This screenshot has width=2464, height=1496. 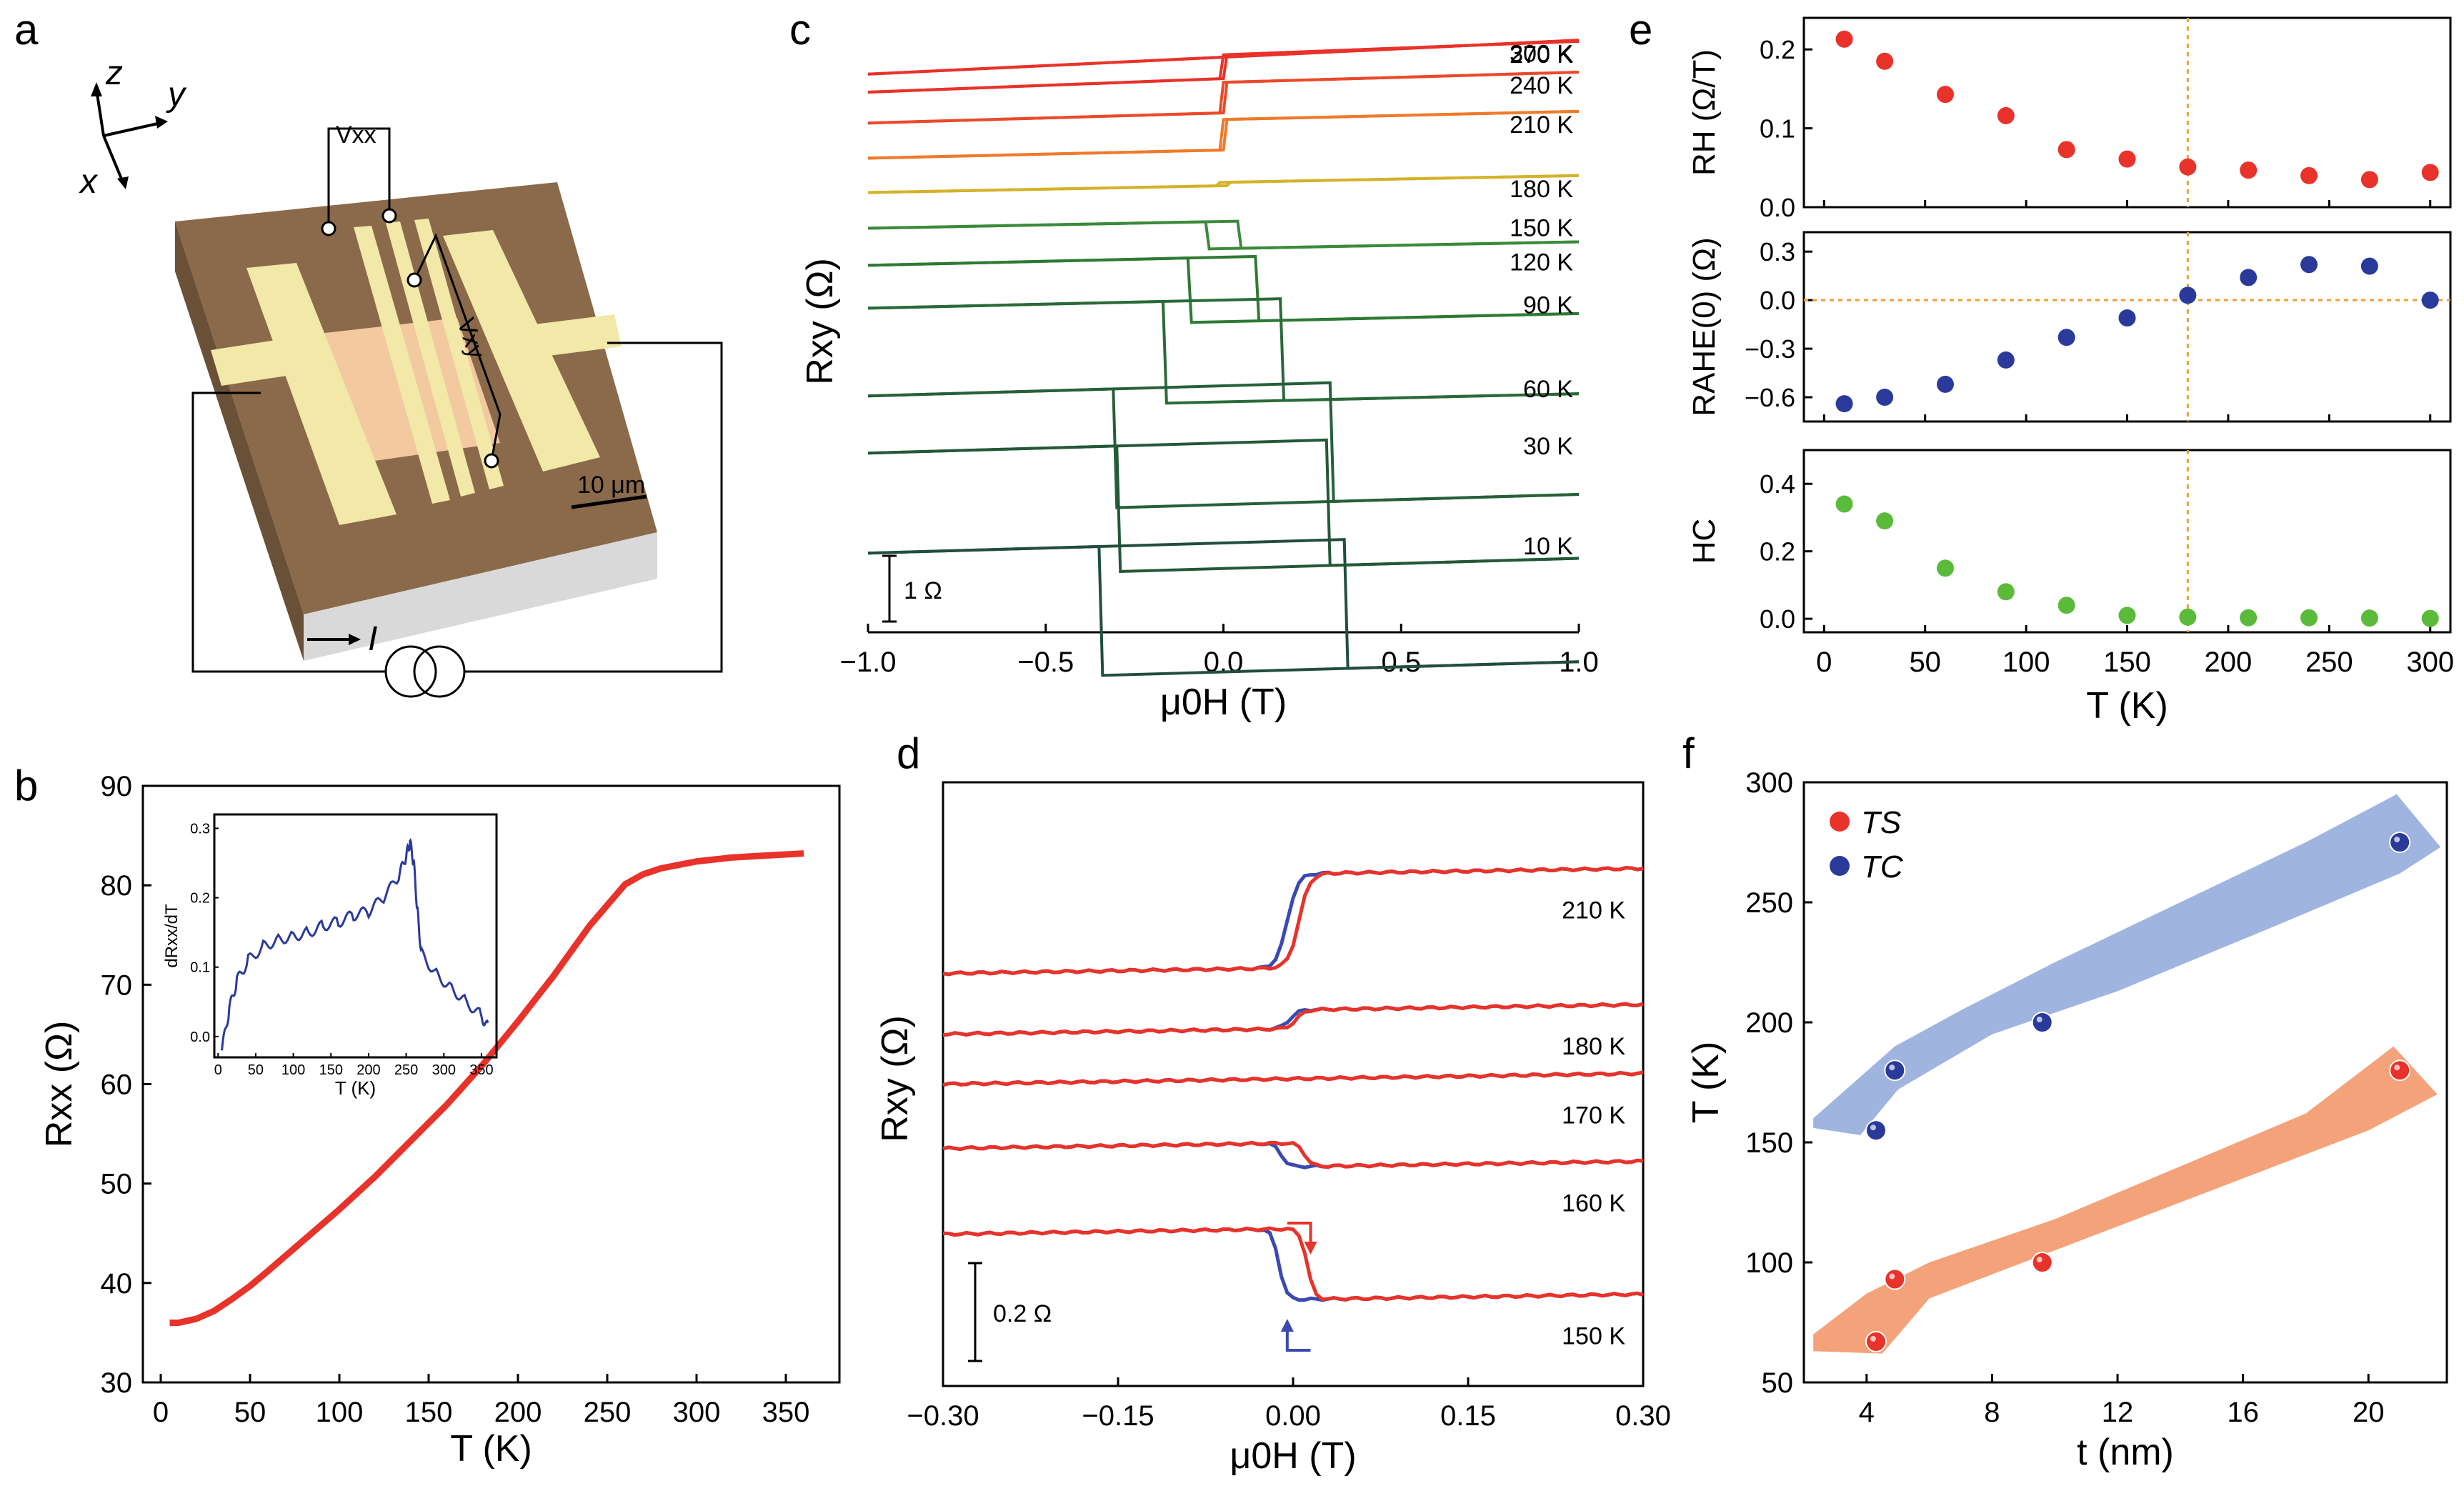 I want to click on d-scale-bar-label: 0.2 Ω, so click(x=1022, y=1313).